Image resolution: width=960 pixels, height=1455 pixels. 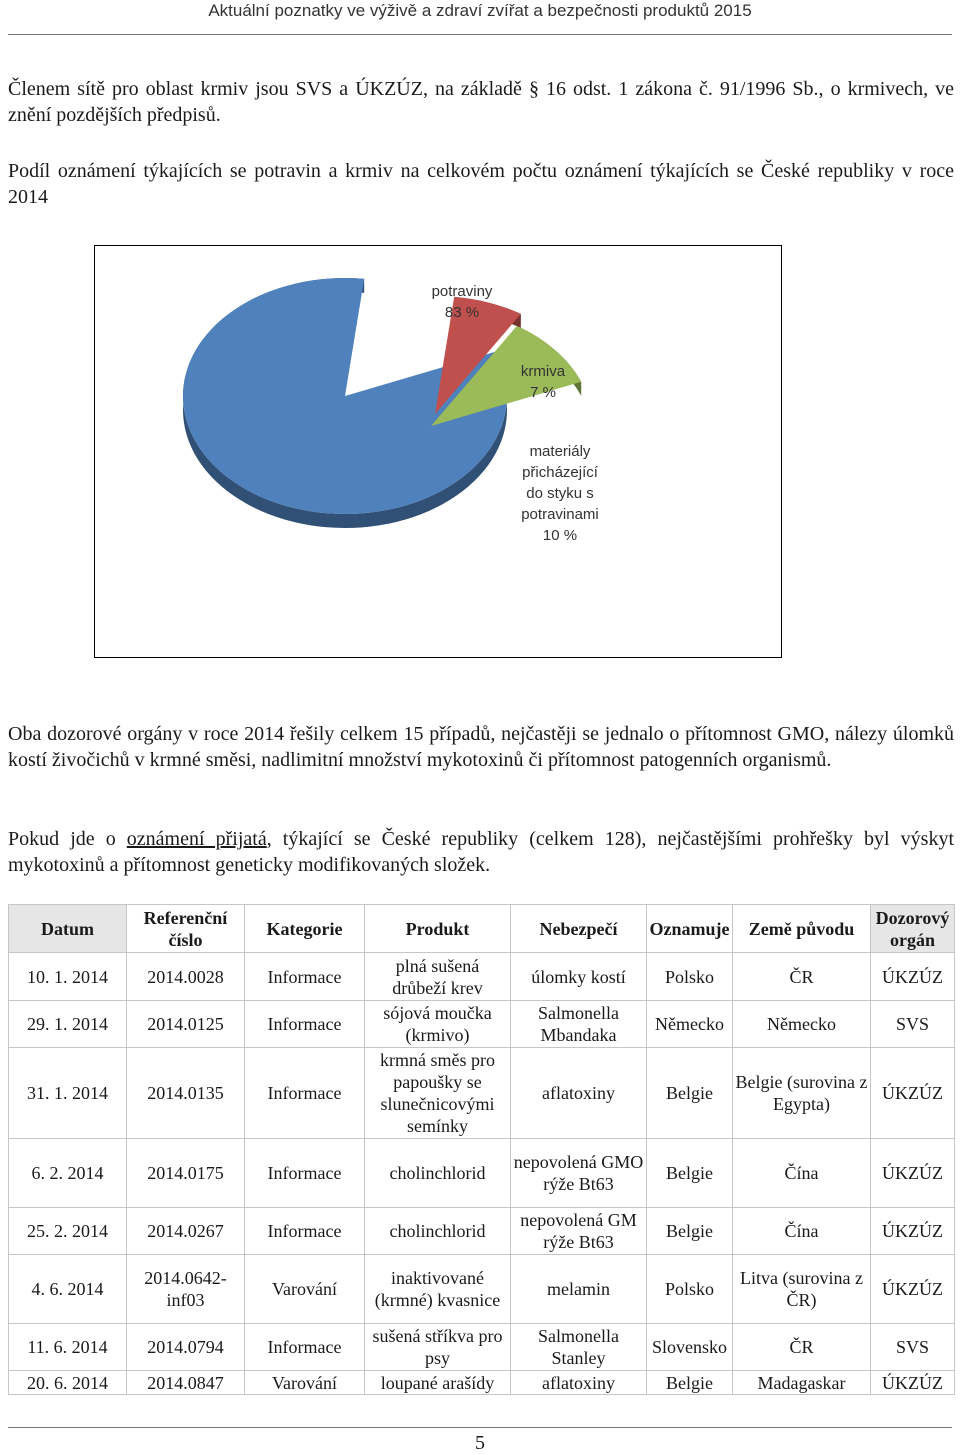 I want to click on cell-product: plná sušená drůbeží krev, so click(x=437, y=976).